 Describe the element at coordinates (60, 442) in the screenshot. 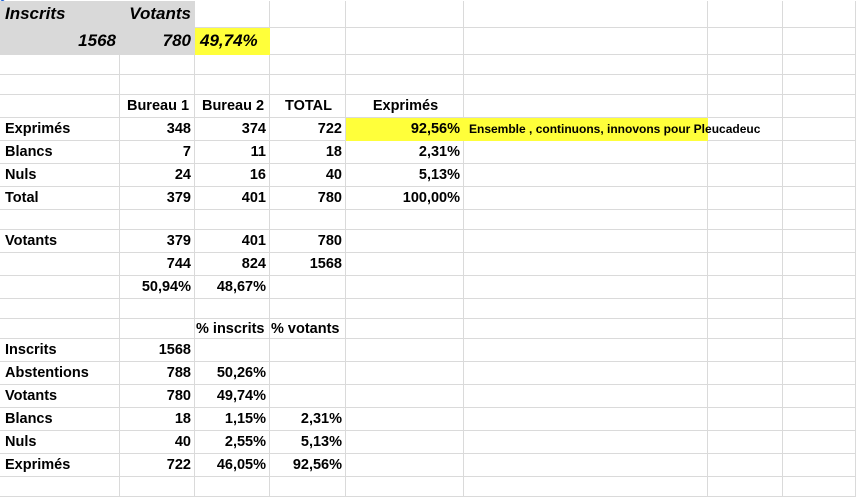

I see `cell: Nuls` at that location.